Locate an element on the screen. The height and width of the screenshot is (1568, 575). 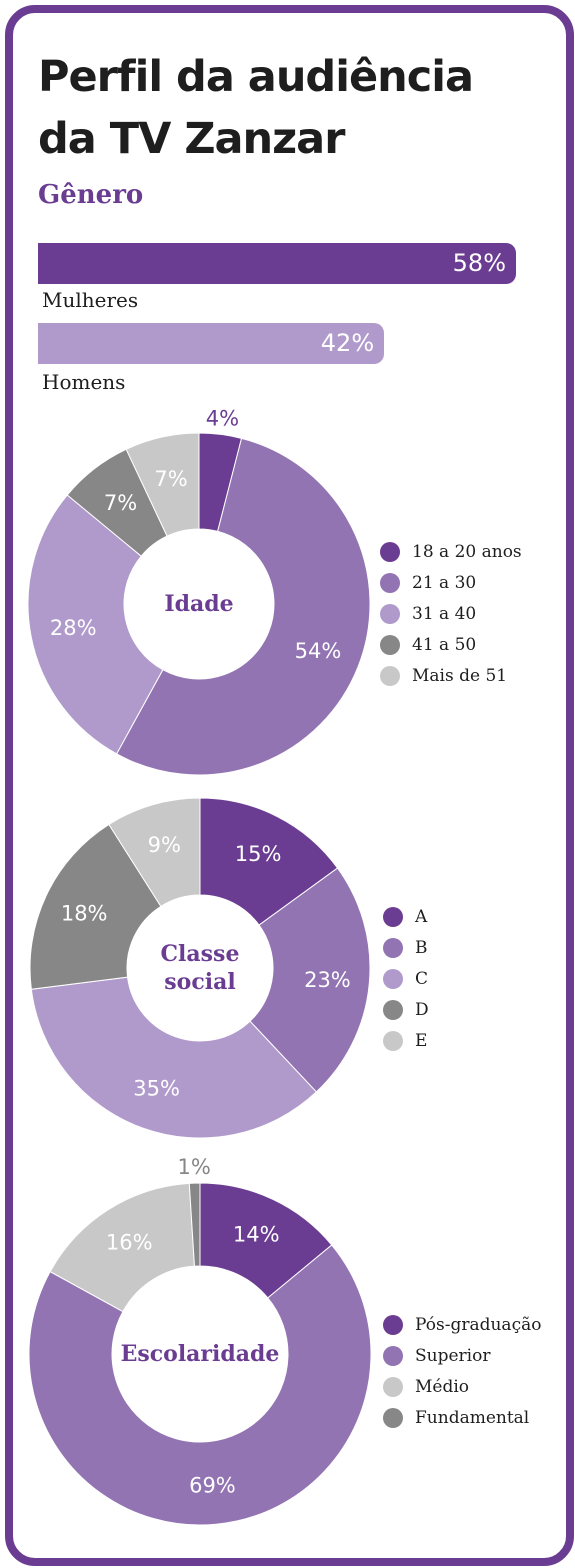
idade-value-label: 4% is located at coordinates (222, 418).